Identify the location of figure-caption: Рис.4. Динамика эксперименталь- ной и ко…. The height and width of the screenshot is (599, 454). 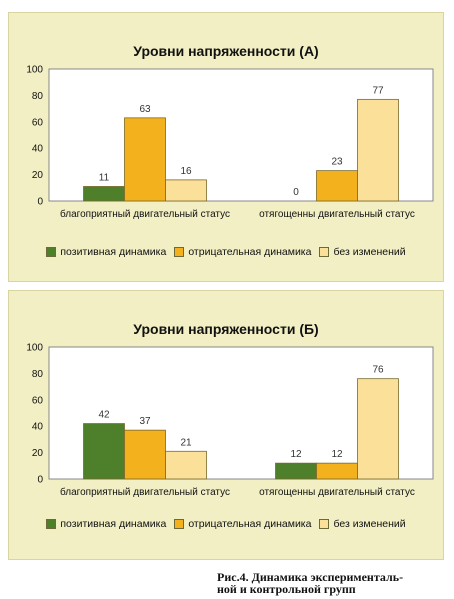
(332, 583).